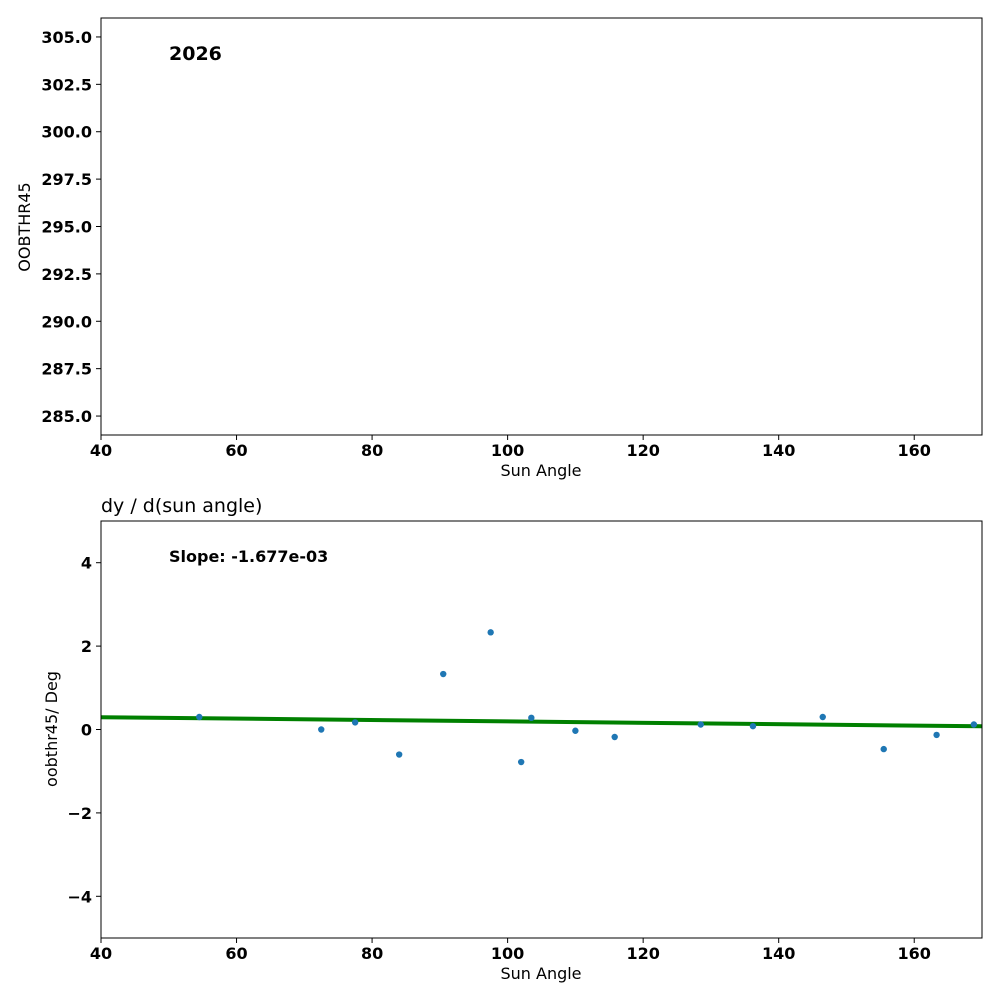 The image size is (1000, 1000). I want to click on fit-line, so click(541, 722).